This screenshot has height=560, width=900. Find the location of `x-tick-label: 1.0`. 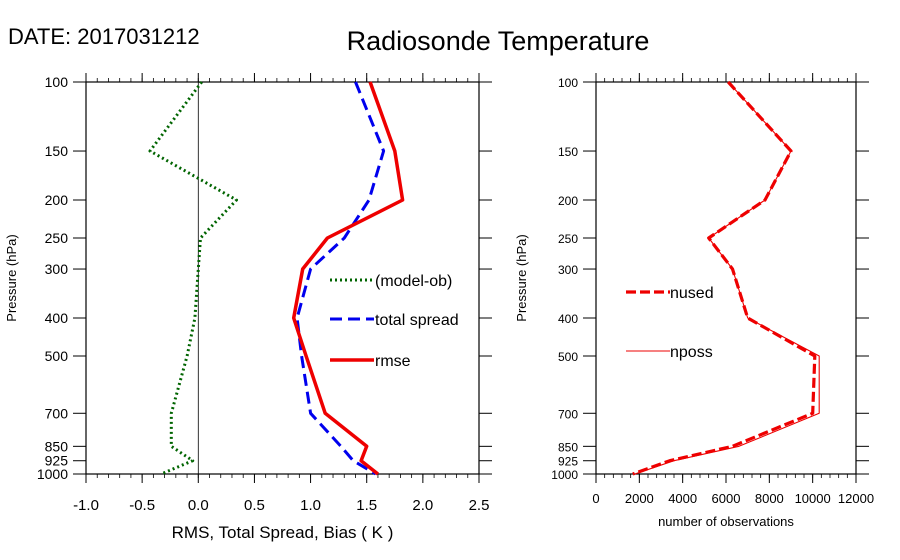

x-tick-label: 1.0 is located at coordinates (310, 505).